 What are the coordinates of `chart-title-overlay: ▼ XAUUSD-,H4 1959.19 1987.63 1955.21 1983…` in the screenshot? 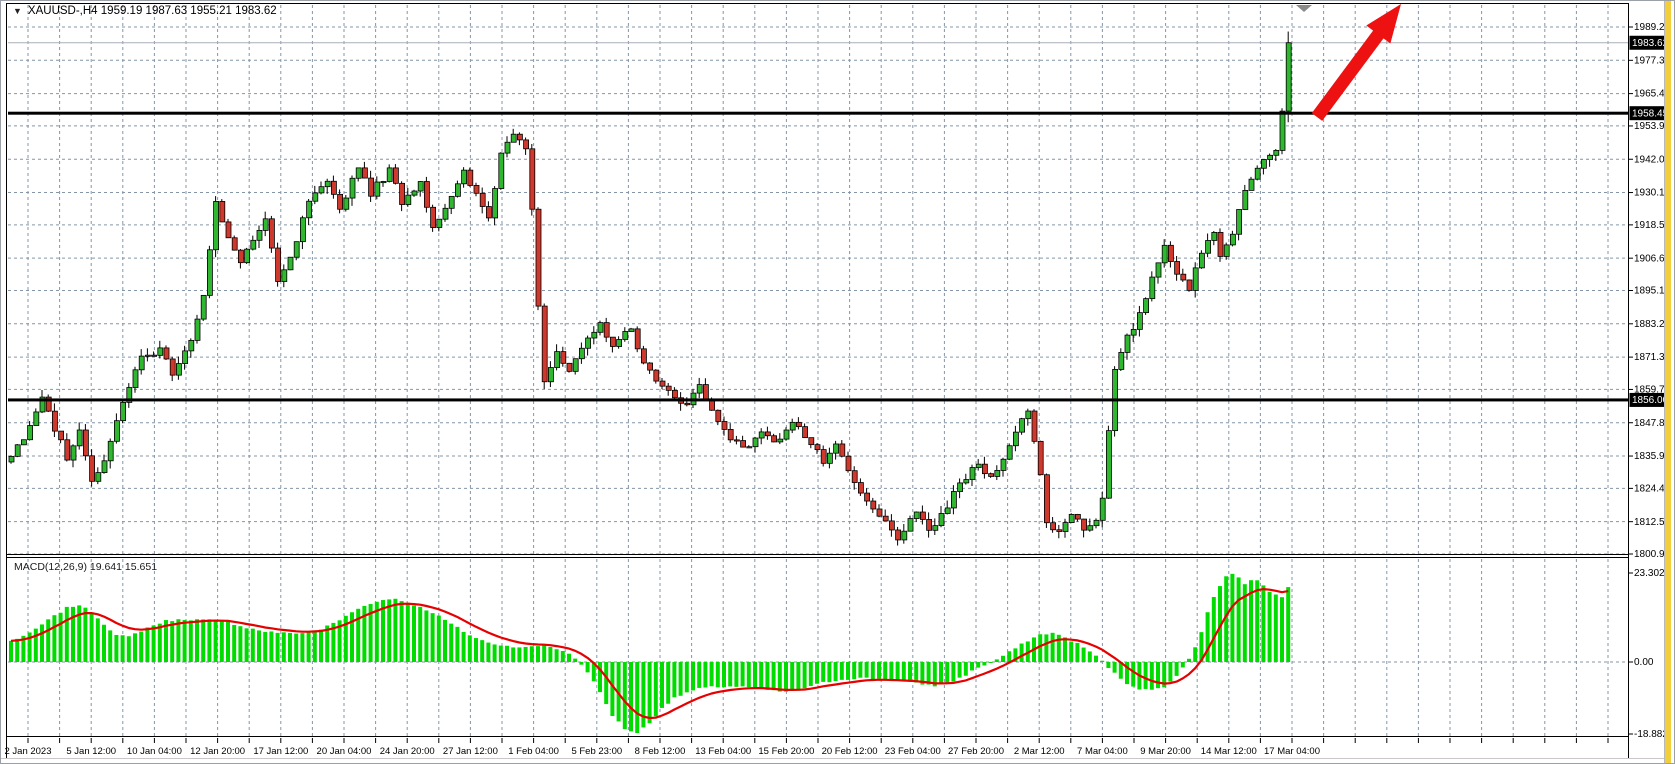 It's located at (145, 11).